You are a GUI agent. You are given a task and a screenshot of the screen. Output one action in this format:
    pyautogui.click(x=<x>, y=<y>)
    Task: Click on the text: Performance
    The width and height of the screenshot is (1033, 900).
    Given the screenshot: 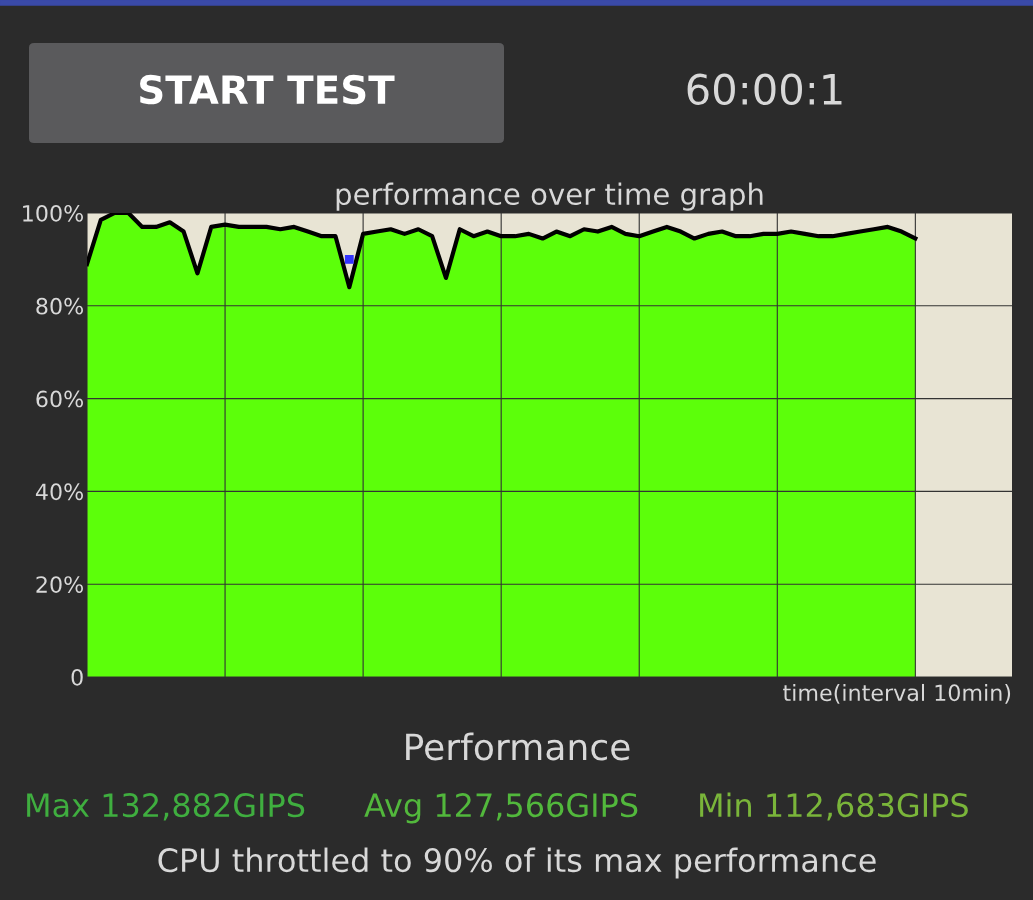 What is the action you would take?
    pyautogui.click(x=518, y=746)
    